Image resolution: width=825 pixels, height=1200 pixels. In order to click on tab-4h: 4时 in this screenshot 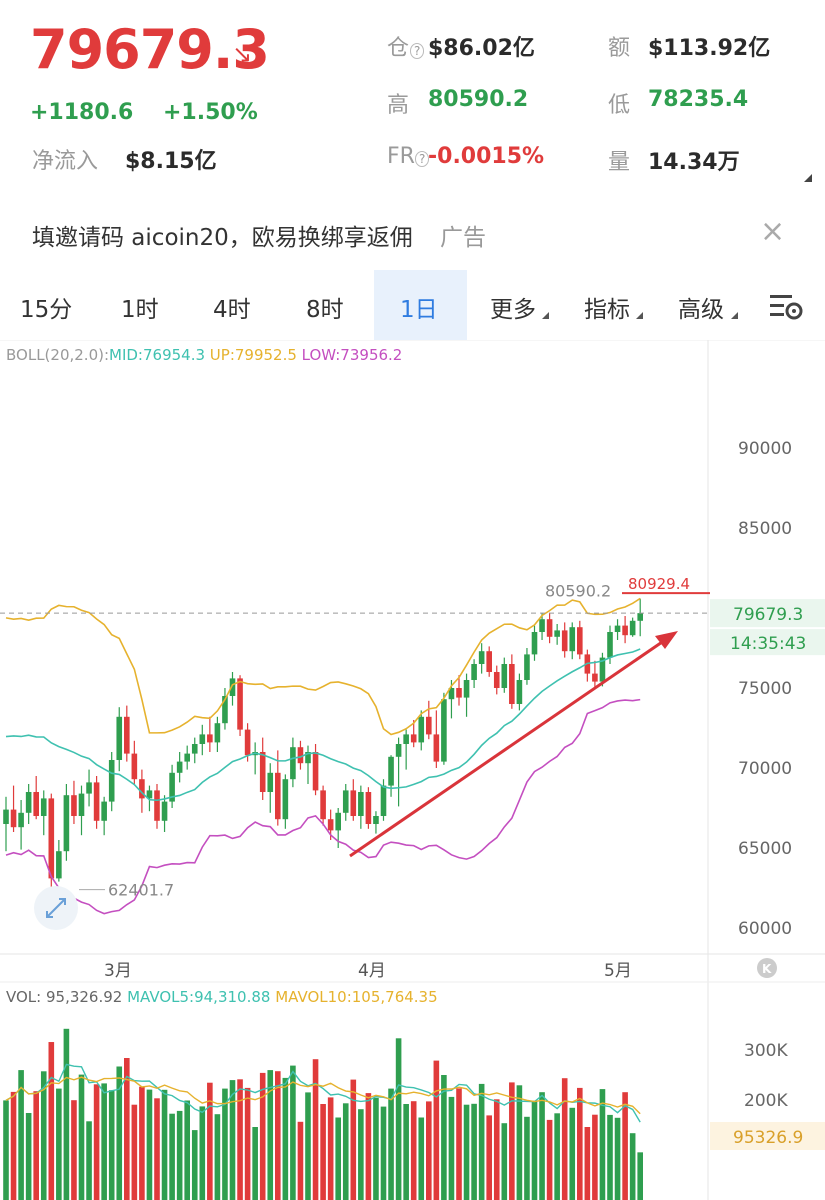, I will do `click(232, 310)`.